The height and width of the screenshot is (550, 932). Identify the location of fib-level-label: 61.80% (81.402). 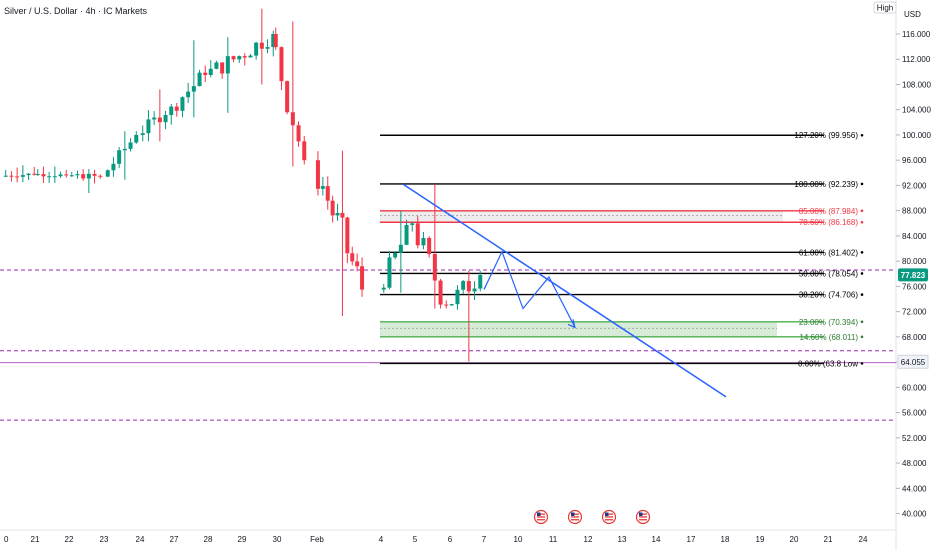
(828, 252).